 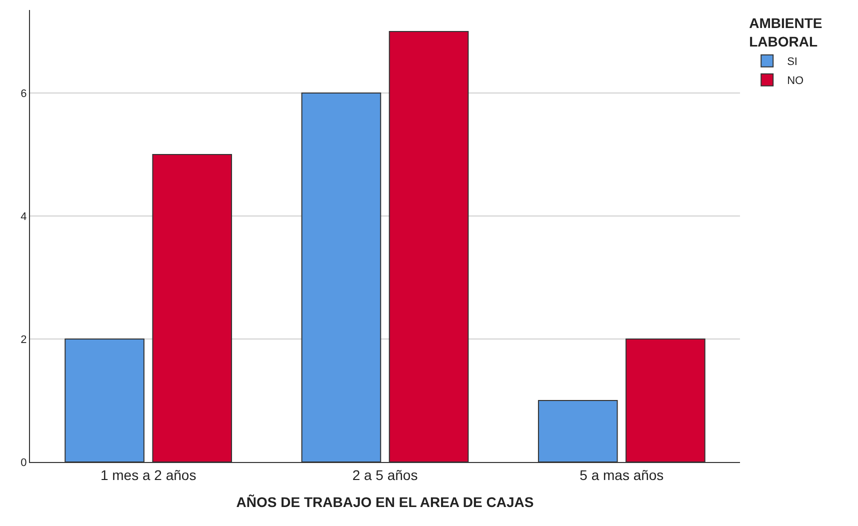 What do you see at coordinates (23, 94) in the screenshot?
I see `y-tick-label: 6` at bounding box center [23, 94].